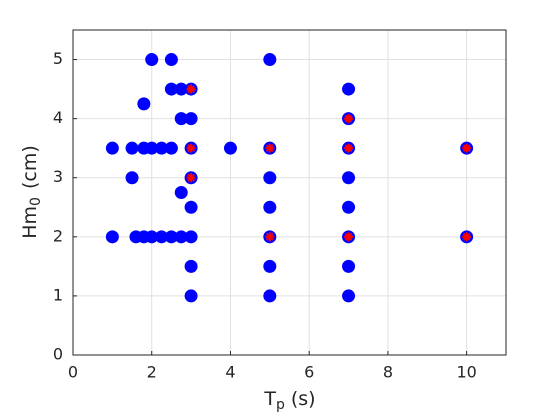  I want to click on x-label-main: T, so click(269, 399).